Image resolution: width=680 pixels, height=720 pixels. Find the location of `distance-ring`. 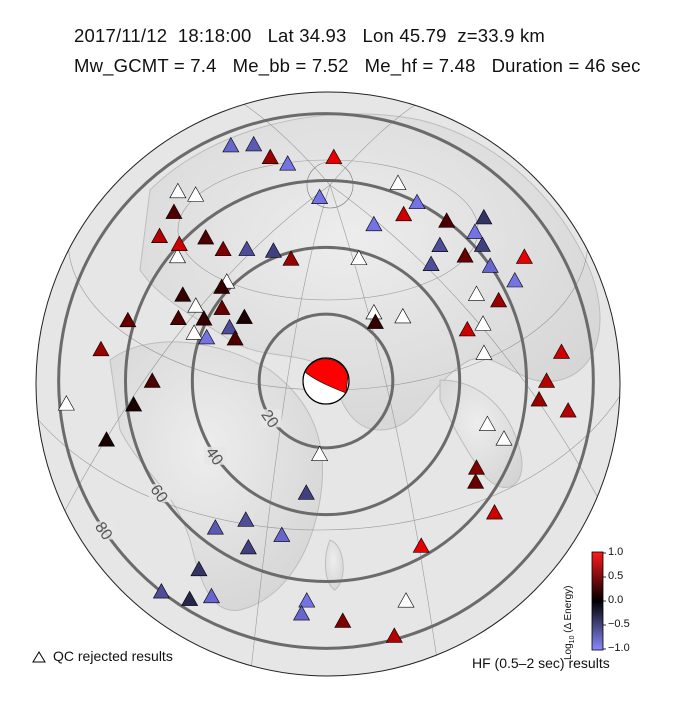

distance-ring is located at coordinates (326, 381).